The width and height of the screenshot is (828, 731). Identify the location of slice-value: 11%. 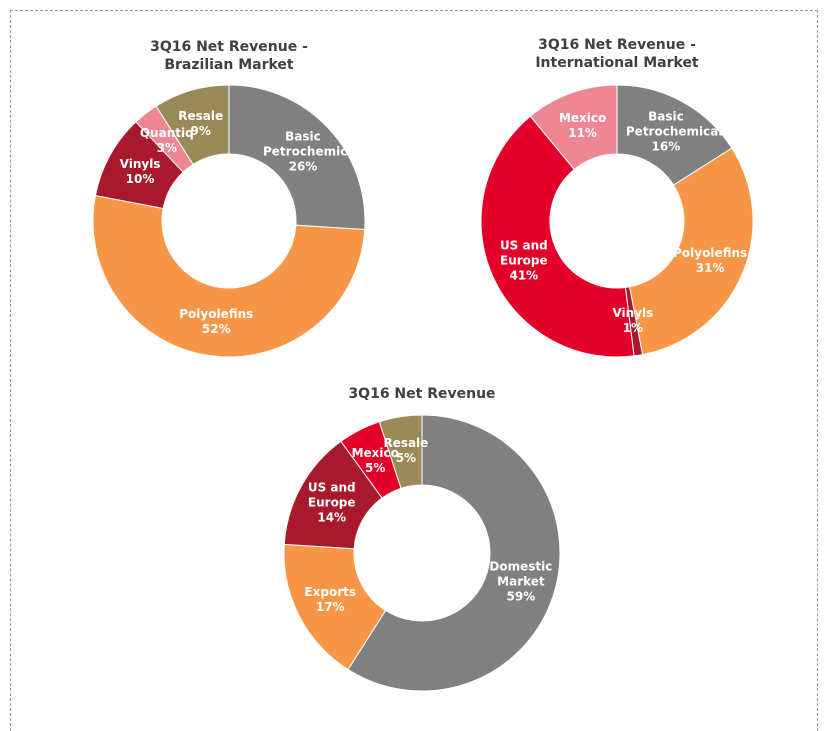
(582, 132).